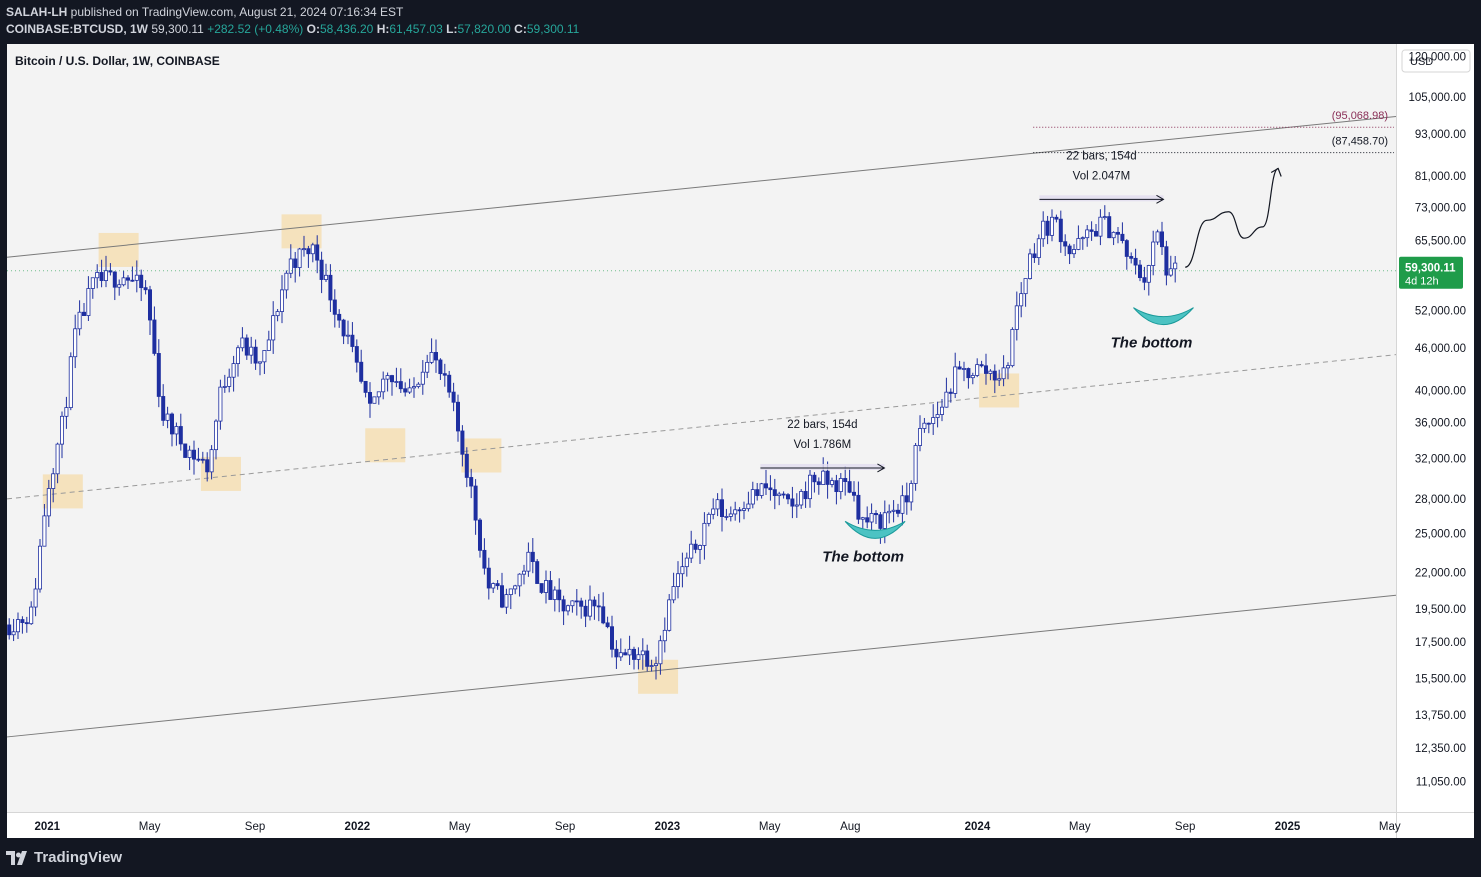 This screenshot has width=1481, height=877. I want to click on support-zone, so click(658, 676).